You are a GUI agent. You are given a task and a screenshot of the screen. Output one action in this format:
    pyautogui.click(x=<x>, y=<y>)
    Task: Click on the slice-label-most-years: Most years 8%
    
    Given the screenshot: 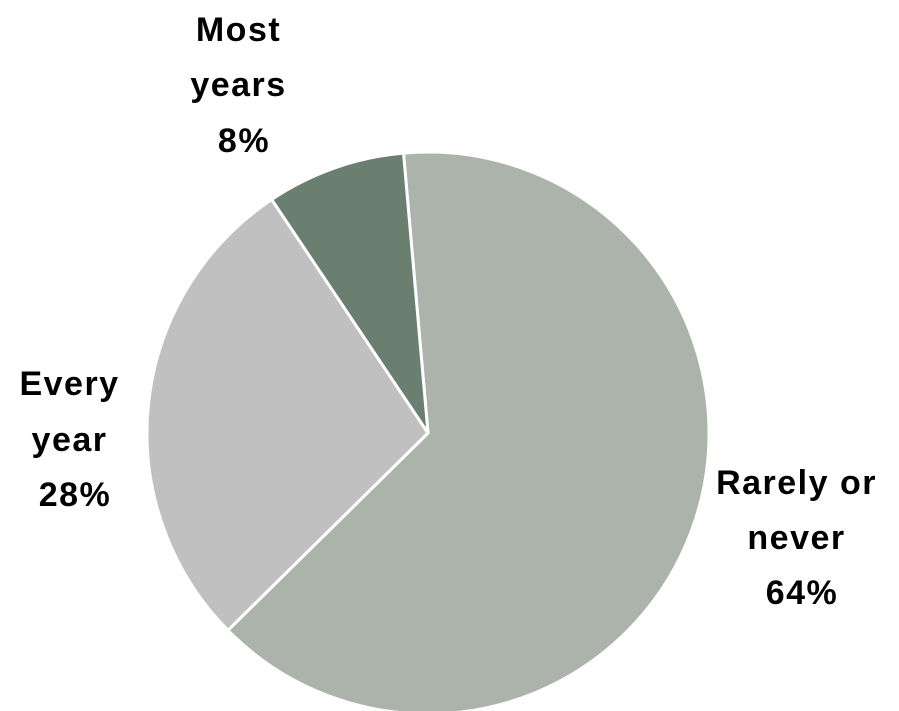 What is the action you would take?
    pyautogui.click(x=243, y=85)
    